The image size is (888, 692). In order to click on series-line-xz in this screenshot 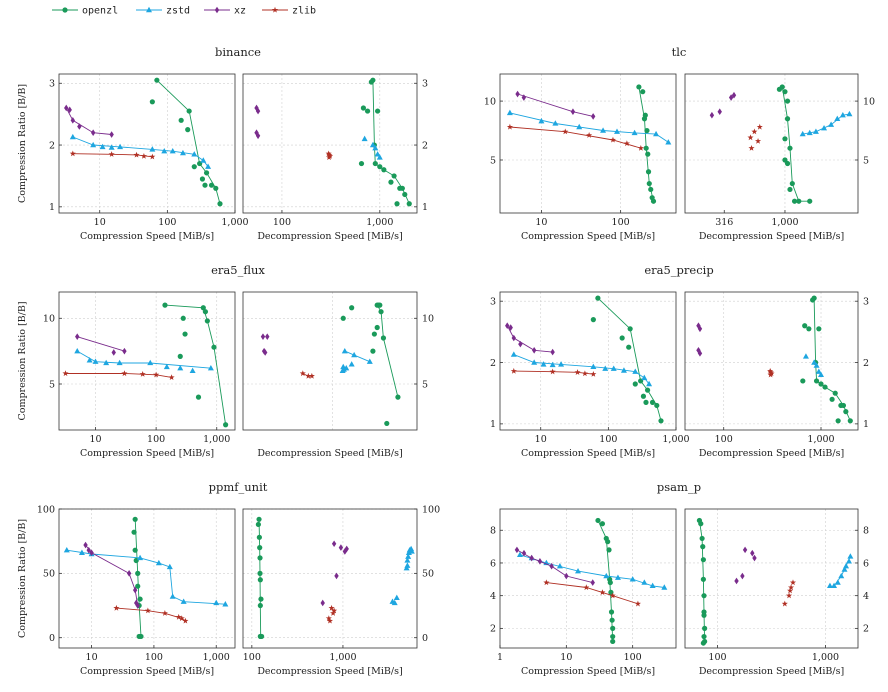, I will do `click(529, 339)`.